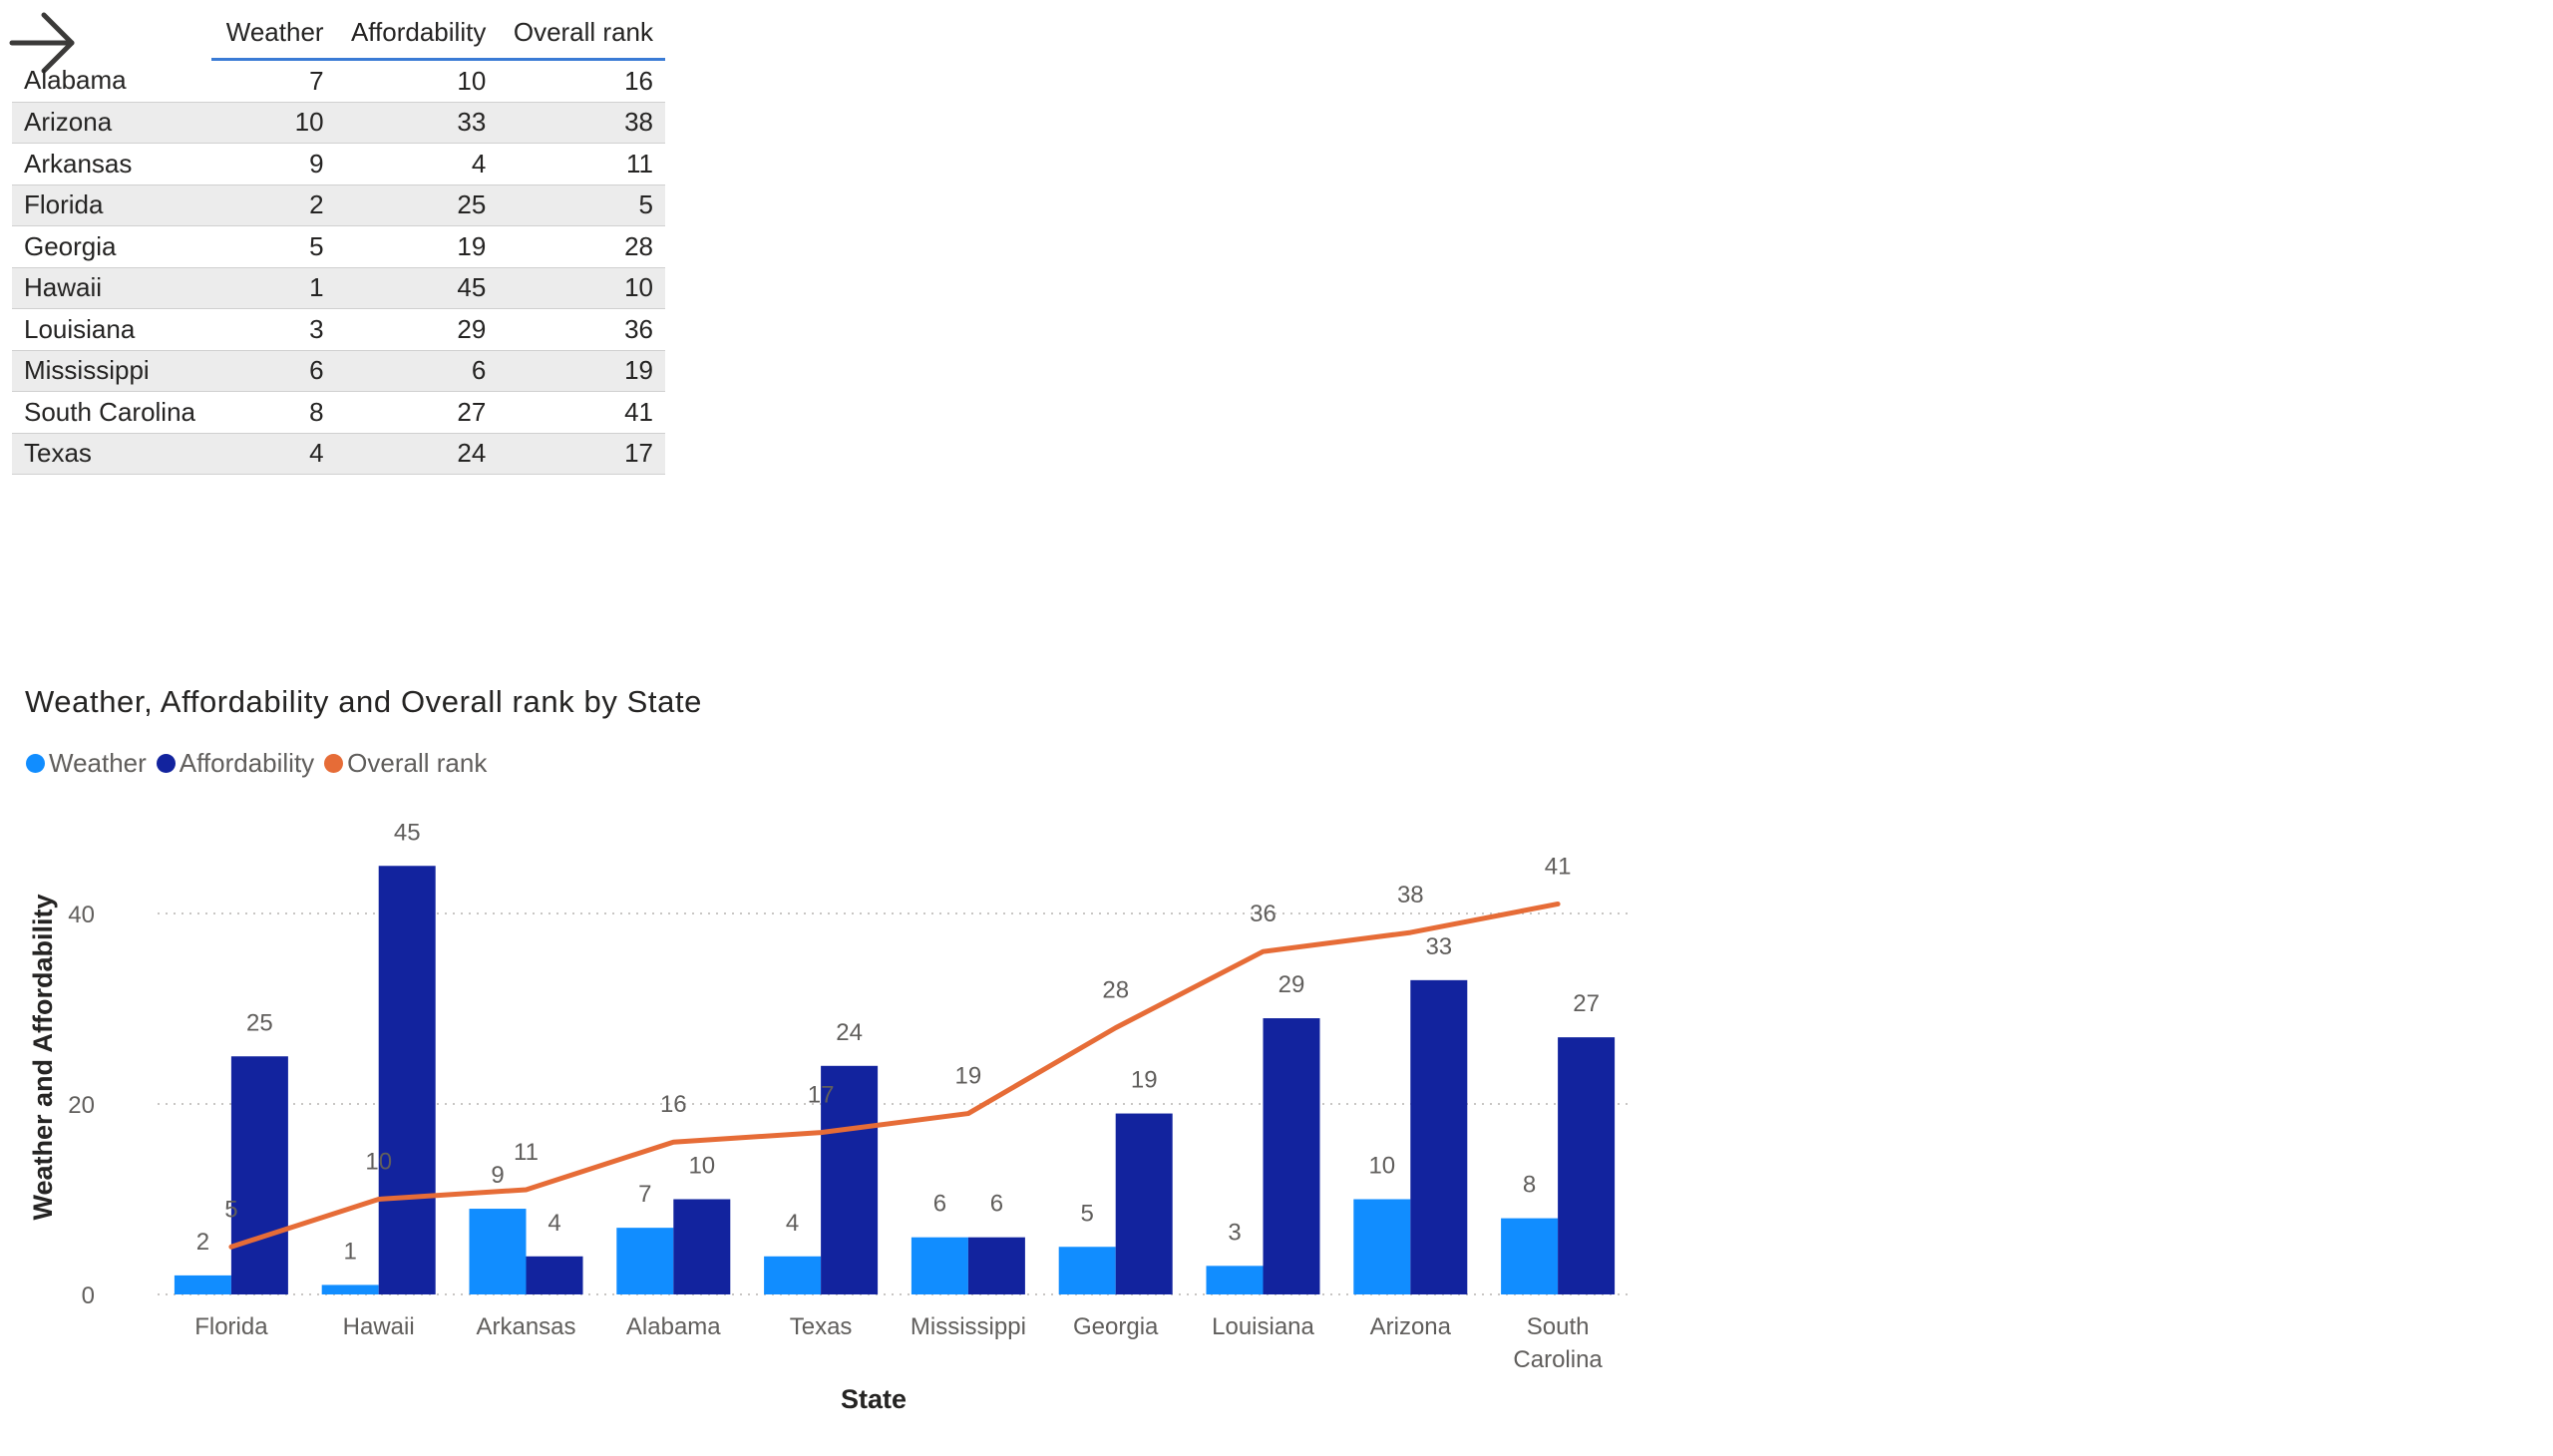 The image size is (2553, 1456). What do you see at coordinates (82, 915) in the screenshot?
I see `y-tick-label: 40` at bounding box center [82, 915].